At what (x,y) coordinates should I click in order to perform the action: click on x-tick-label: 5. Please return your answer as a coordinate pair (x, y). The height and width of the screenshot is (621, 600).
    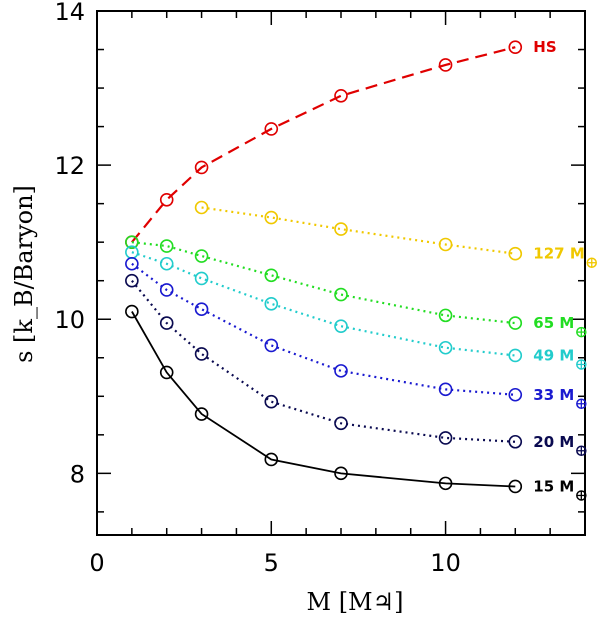
    Looking at the image, I should click on (271, 563).